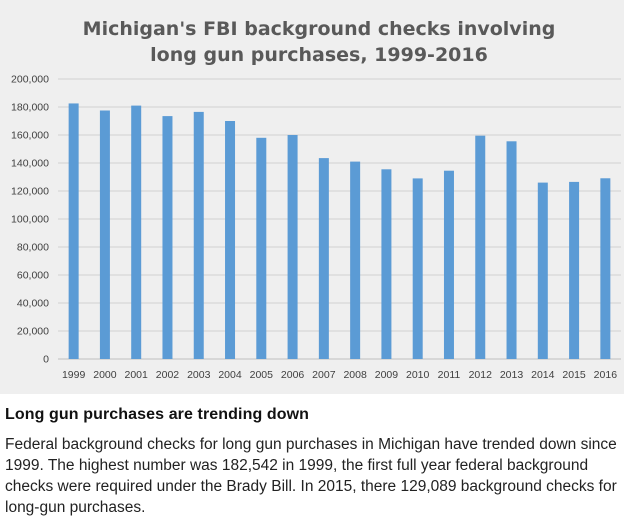  I want to click on bar-2014, so click(542, 270).